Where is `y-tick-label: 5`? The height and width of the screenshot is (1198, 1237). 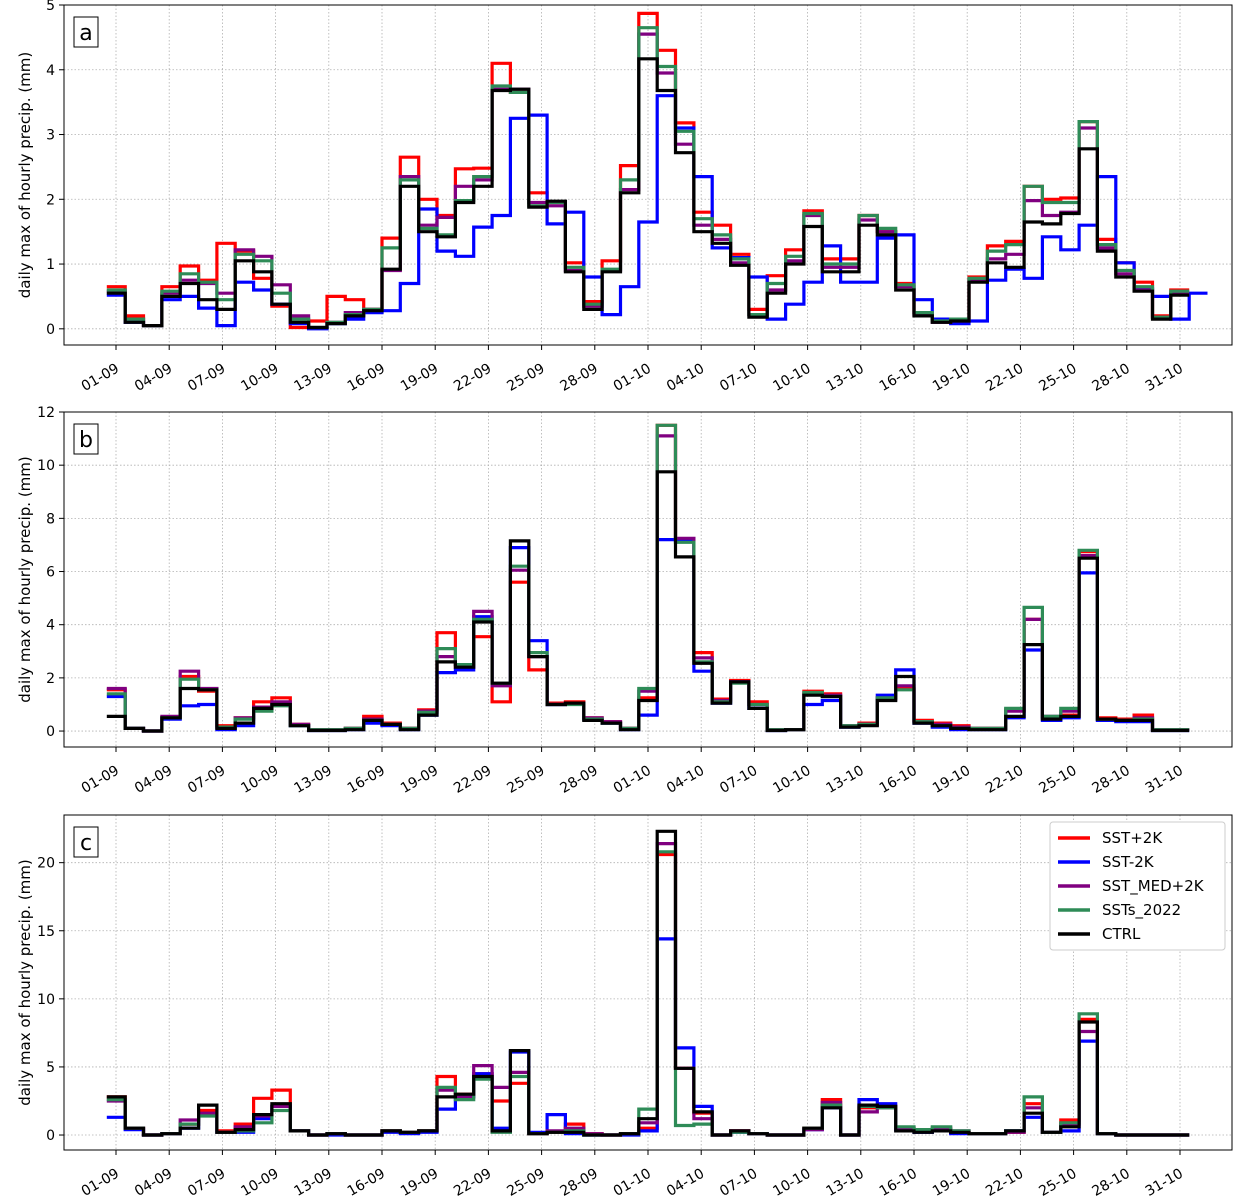 y-tick-label: 5 is located at coordinates (50, 7).